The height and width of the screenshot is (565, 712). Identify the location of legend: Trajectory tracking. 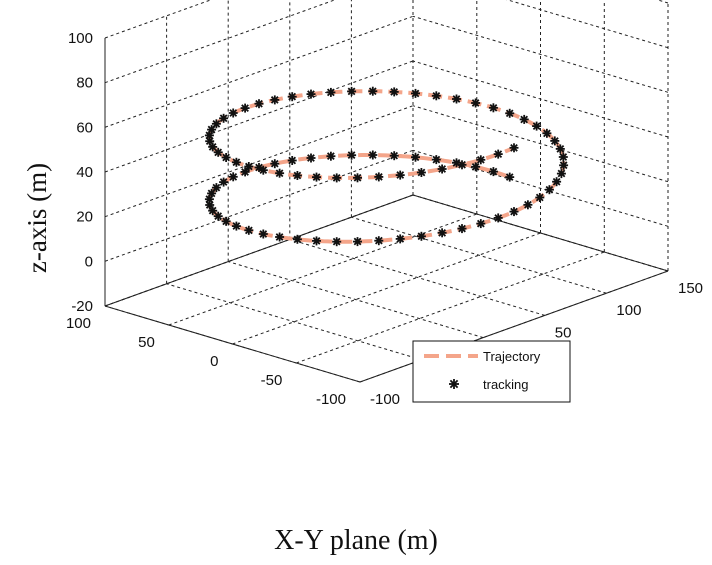
(491, 371).